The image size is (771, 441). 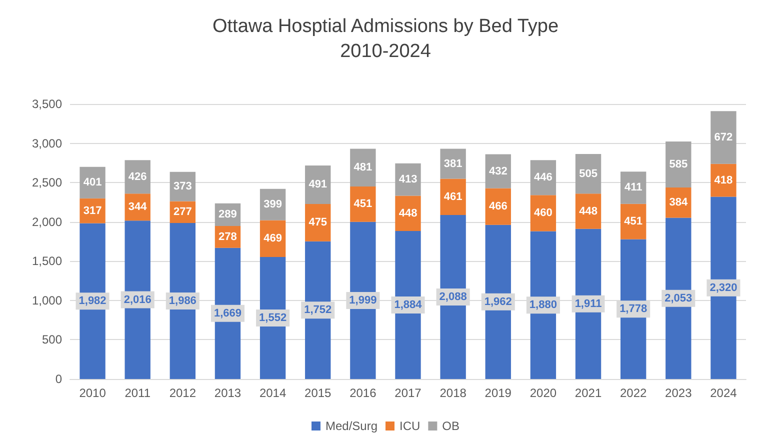 I want to click on data-label: 2,088, so click(x=453, y=296).